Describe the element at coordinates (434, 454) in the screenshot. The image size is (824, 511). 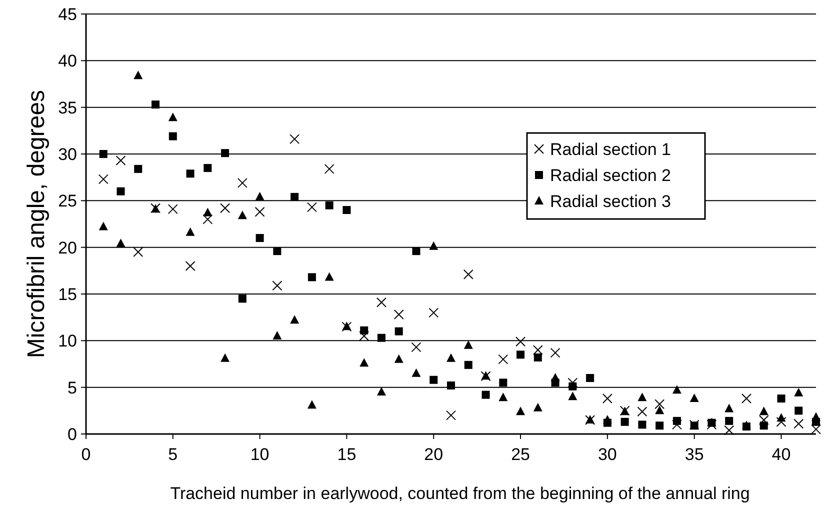
I see `x-tick-label: 20` at that location.